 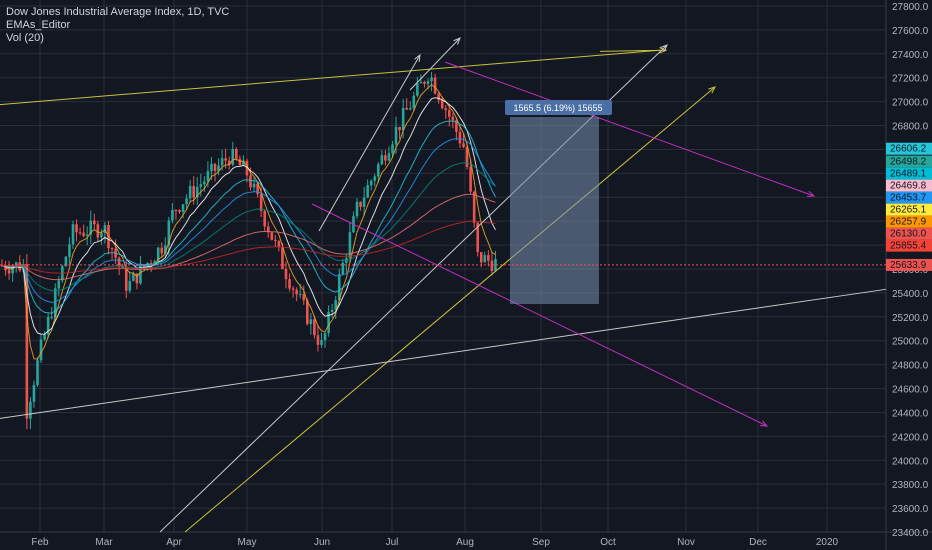 I want to click on y-tick-label: 24400.0, so click(x=910, y=413).